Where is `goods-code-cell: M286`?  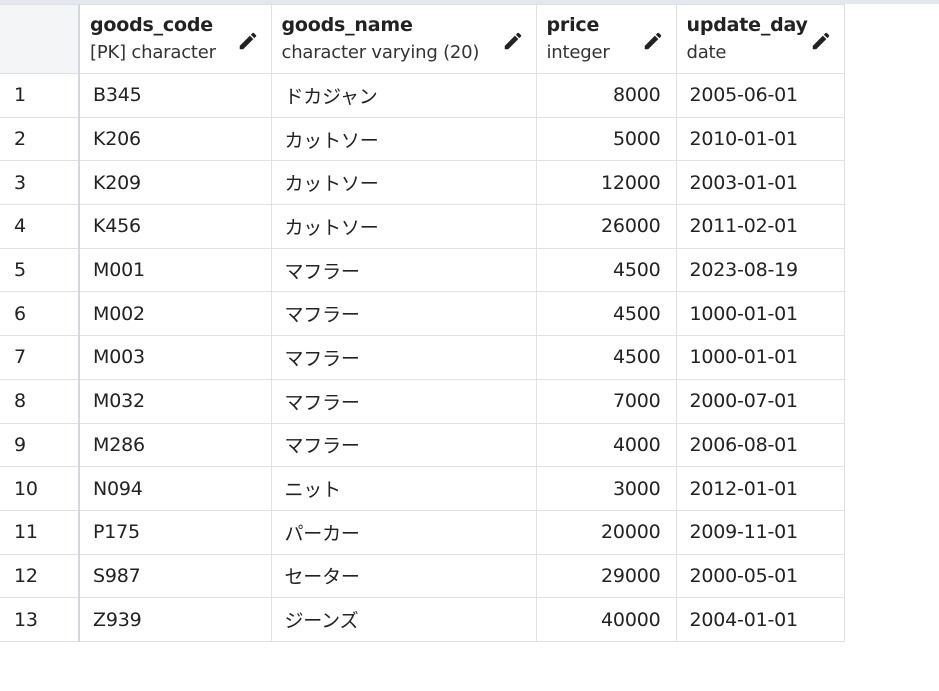 goods-code-cell: M286 is located at coordinates (175, 445).